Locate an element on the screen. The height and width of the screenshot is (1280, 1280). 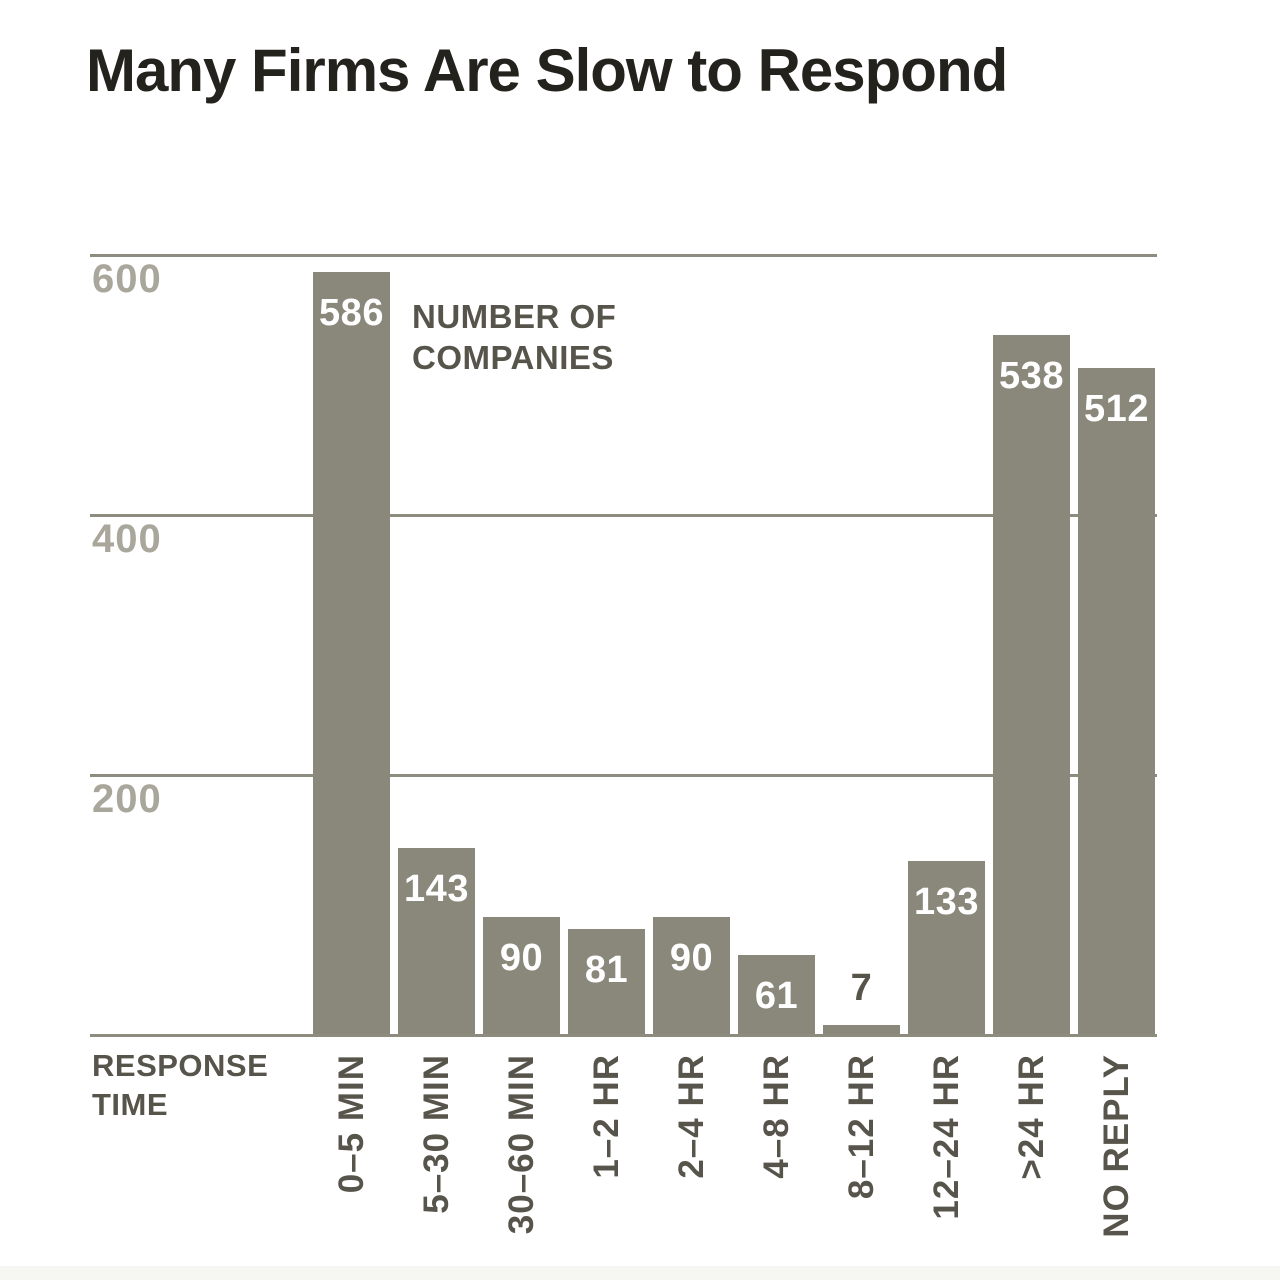
y-axis-annotation: NUMBER OF COMPANIES is located at coordinates (514, 337).